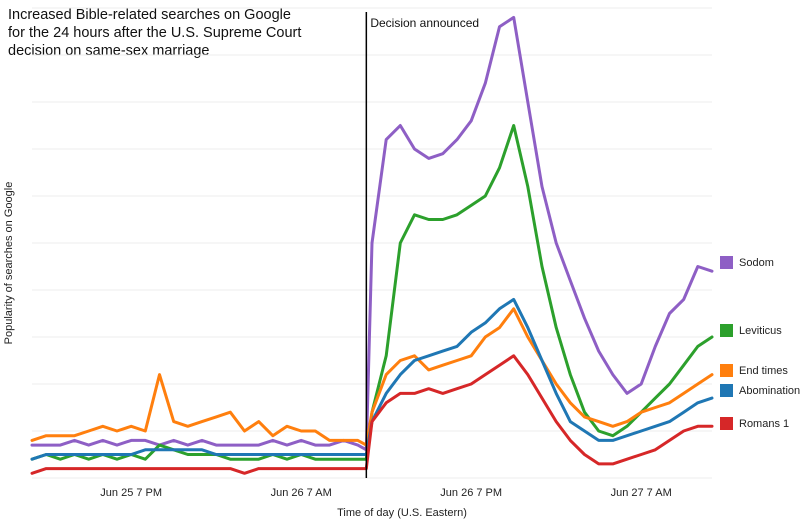  I want to click on legend-item: Romans 1, so click(754, 423).